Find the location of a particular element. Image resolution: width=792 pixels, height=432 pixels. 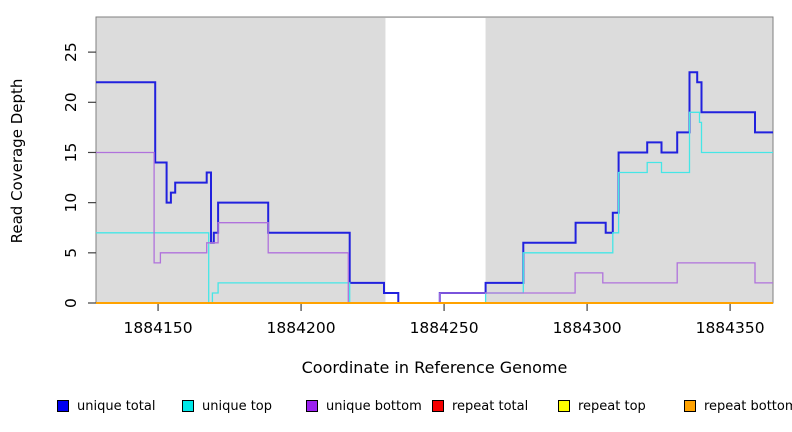

legend-swatch-unique-top is located at coordinates (188, 406).